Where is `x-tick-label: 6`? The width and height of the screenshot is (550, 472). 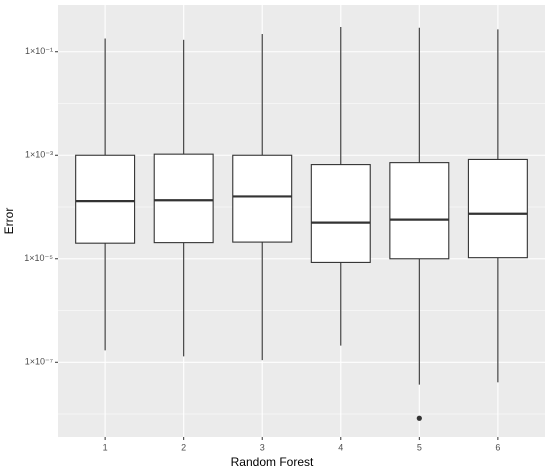 x-tick-label: 6 is located at coordinates (497, 447).